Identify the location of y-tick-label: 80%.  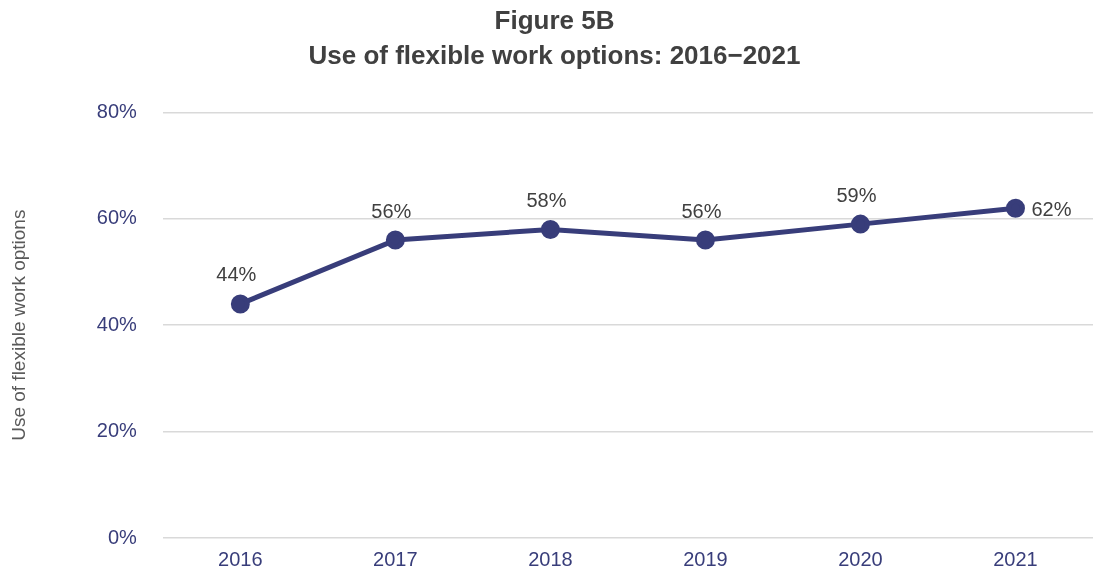
(117, 110).